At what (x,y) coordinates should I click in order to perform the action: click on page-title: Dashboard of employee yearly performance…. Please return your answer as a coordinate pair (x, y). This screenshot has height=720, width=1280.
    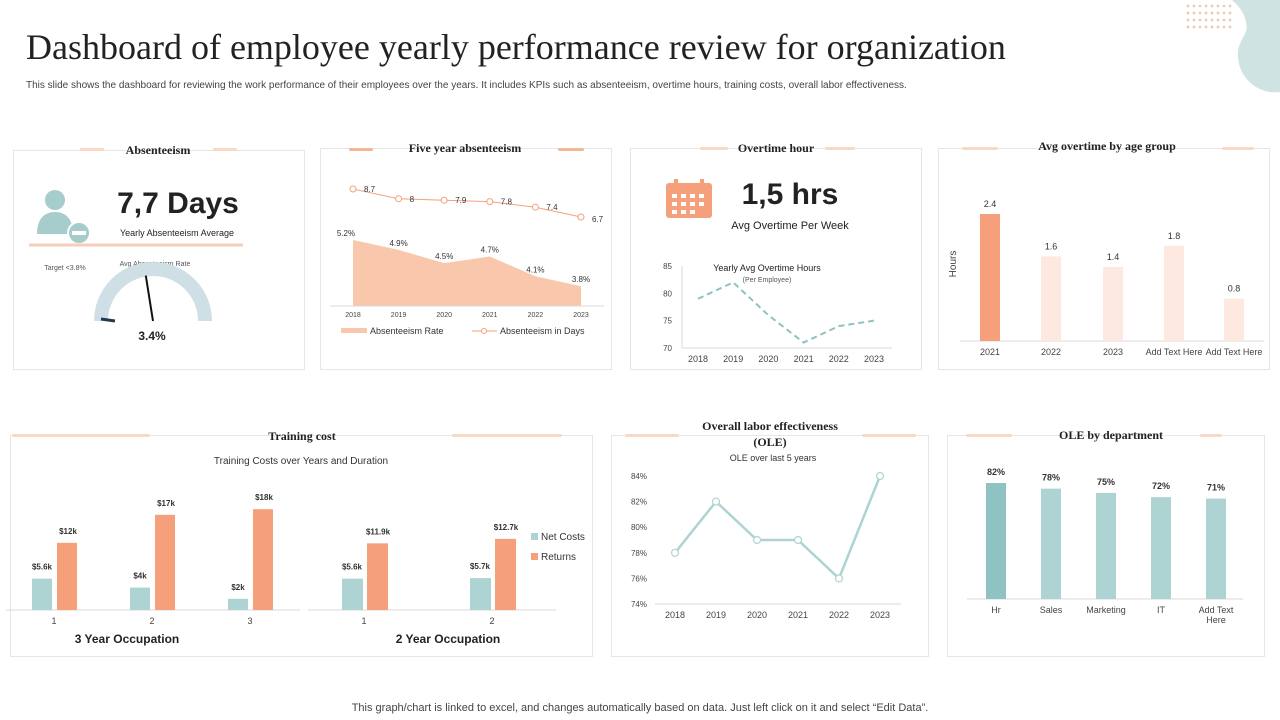
    Looking at the image, I should click on (516, 47).